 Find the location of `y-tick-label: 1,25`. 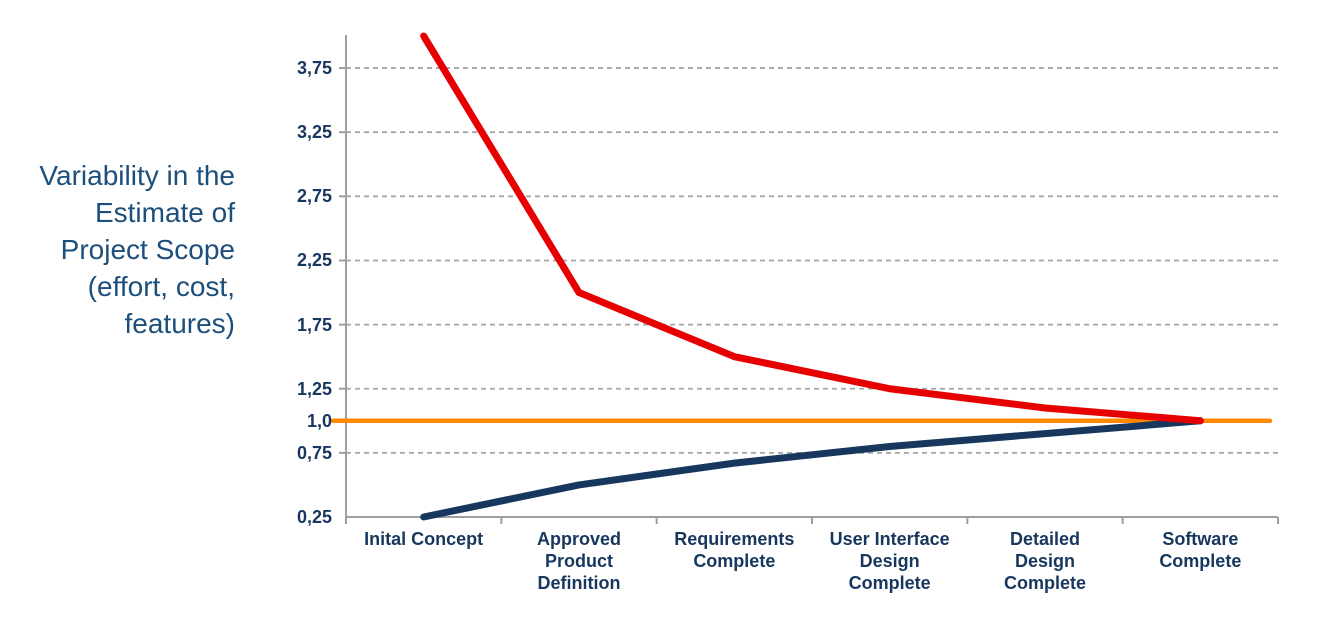

y-tick-label: 1,25 is located at coordinates (314, 388).